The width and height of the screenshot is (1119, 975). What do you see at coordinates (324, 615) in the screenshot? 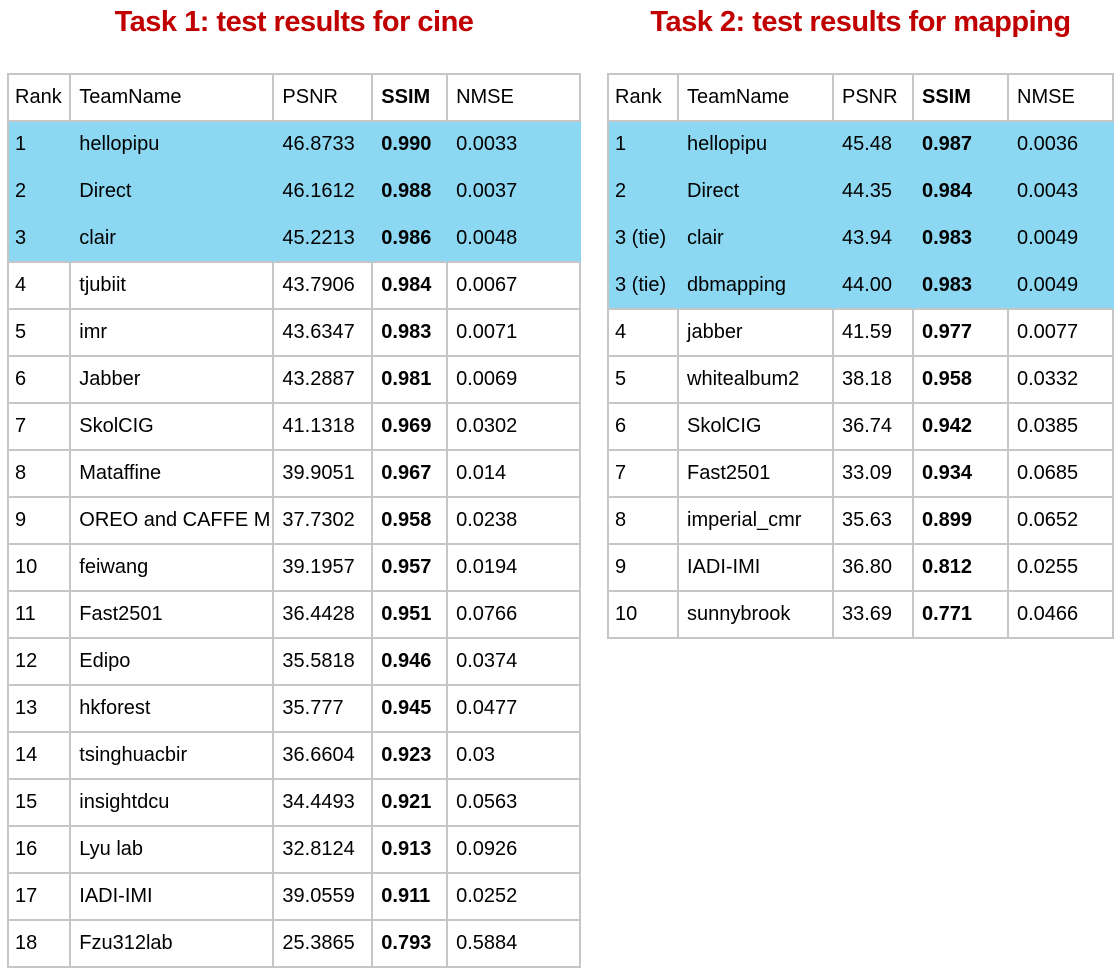
I see `psnr-cell: 36.4428` at bounding box center [324, 615].